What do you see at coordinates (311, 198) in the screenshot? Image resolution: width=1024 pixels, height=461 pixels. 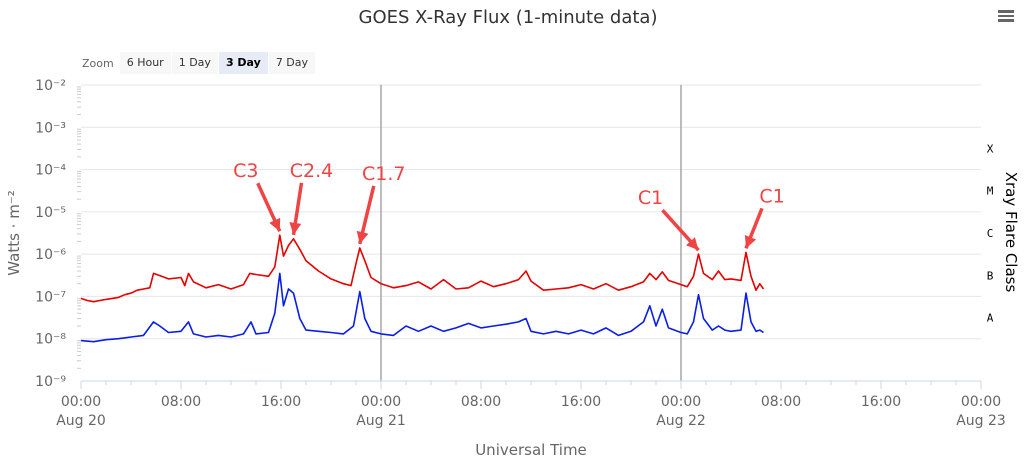 I see `flare-annotation: C2.4` at bounding box center [311, 198].